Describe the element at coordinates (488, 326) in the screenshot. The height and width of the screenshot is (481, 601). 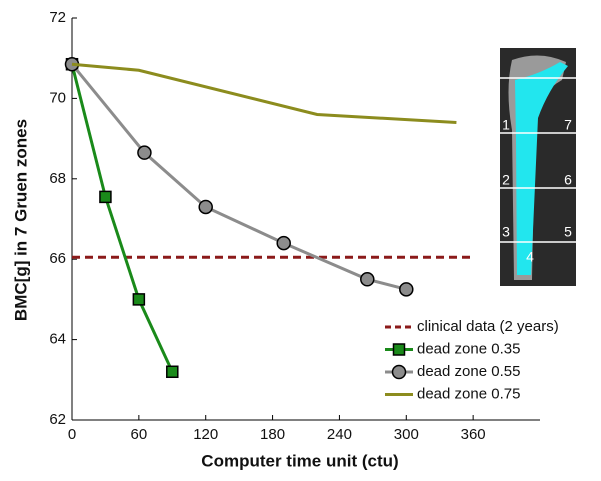
I see `legend-label: clinical data (2 years)` at that location.